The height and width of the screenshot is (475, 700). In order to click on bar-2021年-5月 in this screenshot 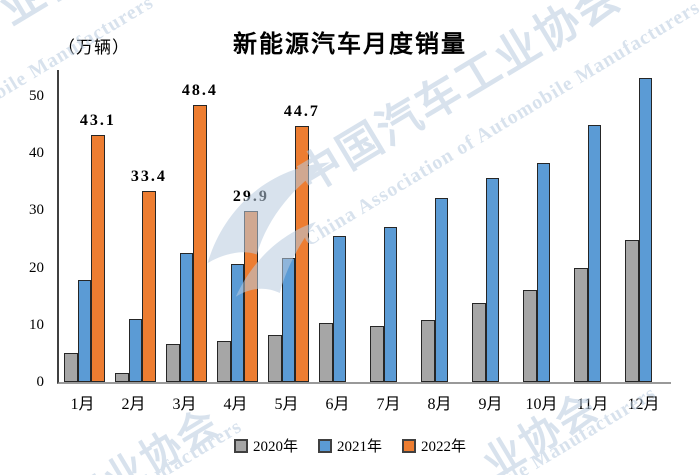, I will do `click(288, 320)`.